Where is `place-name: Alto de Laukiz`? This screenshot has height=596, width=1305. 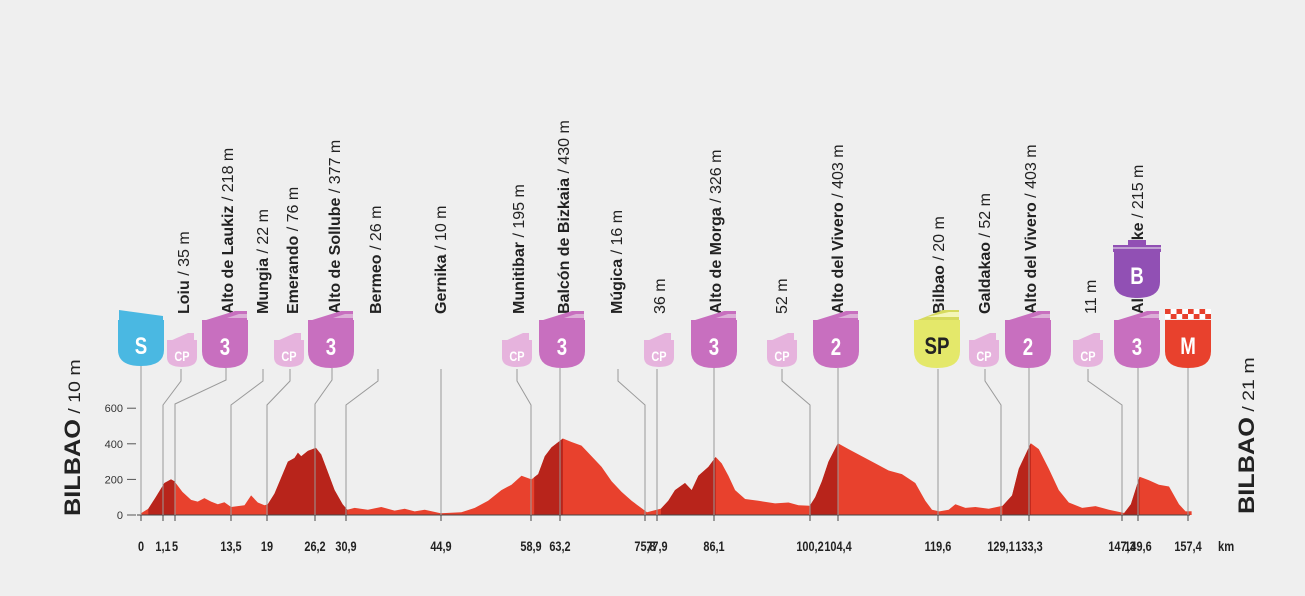 place-name: Alto de Laukiz is located at coordinates (228, 260).